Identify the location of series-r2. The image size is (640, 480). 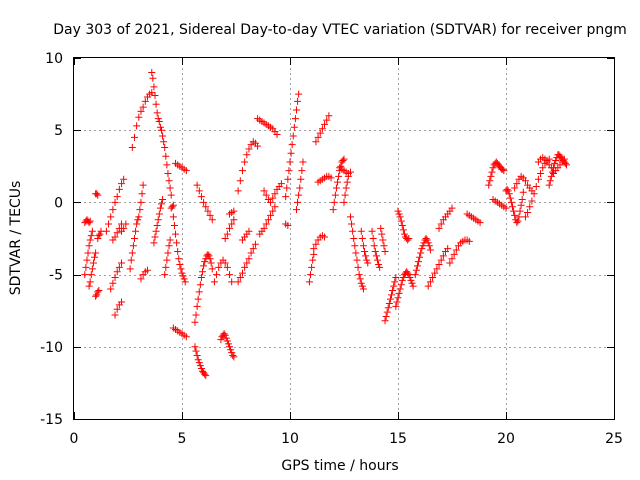
(523, 183).